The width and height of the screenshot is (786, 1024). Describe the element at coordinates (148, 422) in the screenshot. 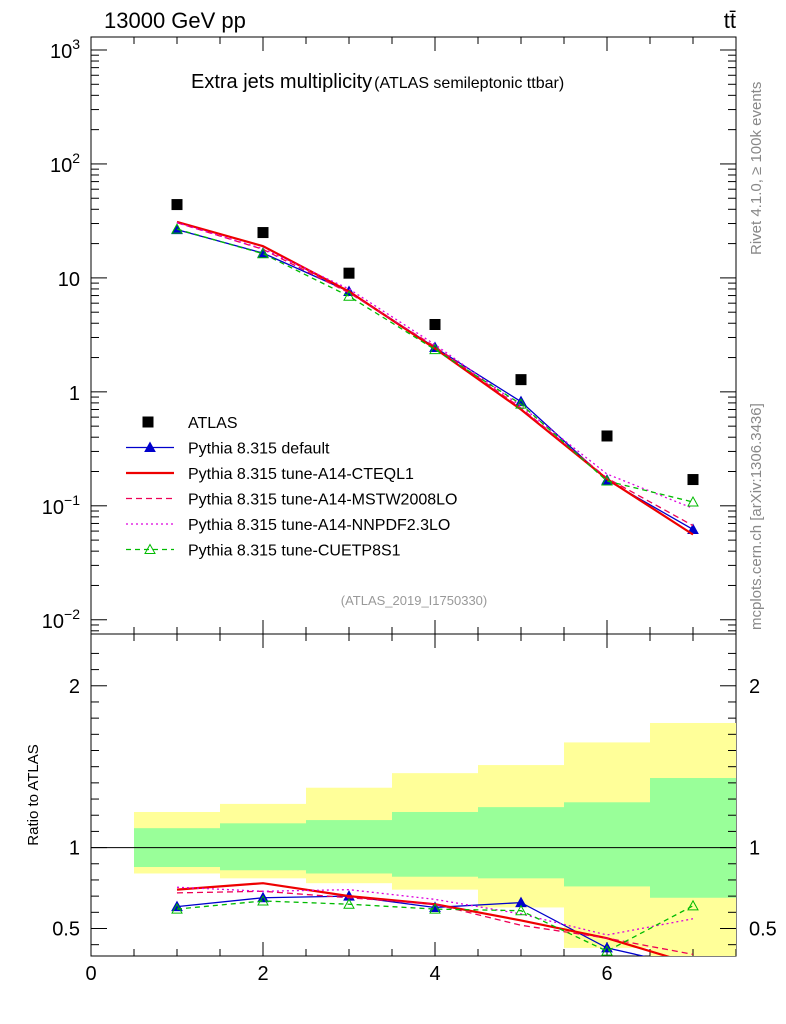

I see `legend-marker-data` at that location.